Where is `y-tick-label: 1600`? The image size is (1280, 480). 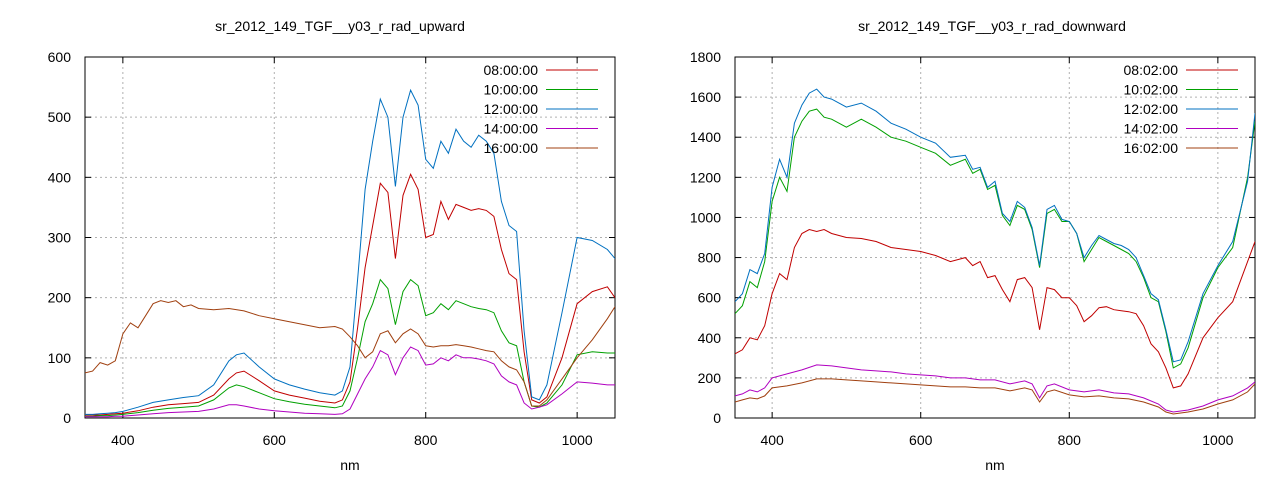 y-tick-label: 1600 is located at coordinates (705, 97).